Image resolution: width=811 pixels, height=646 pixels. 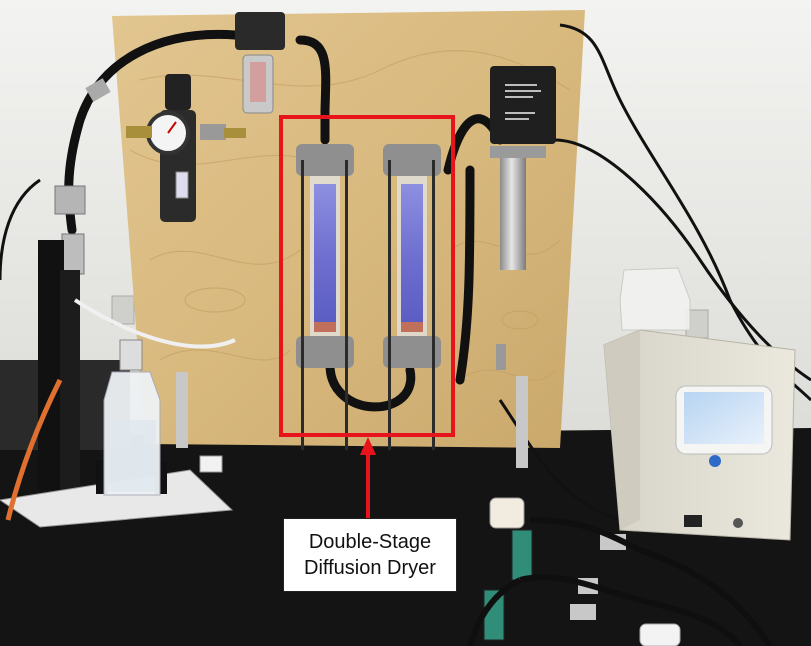 I want to click on dryer-column-right, so click(x=412, y=297).